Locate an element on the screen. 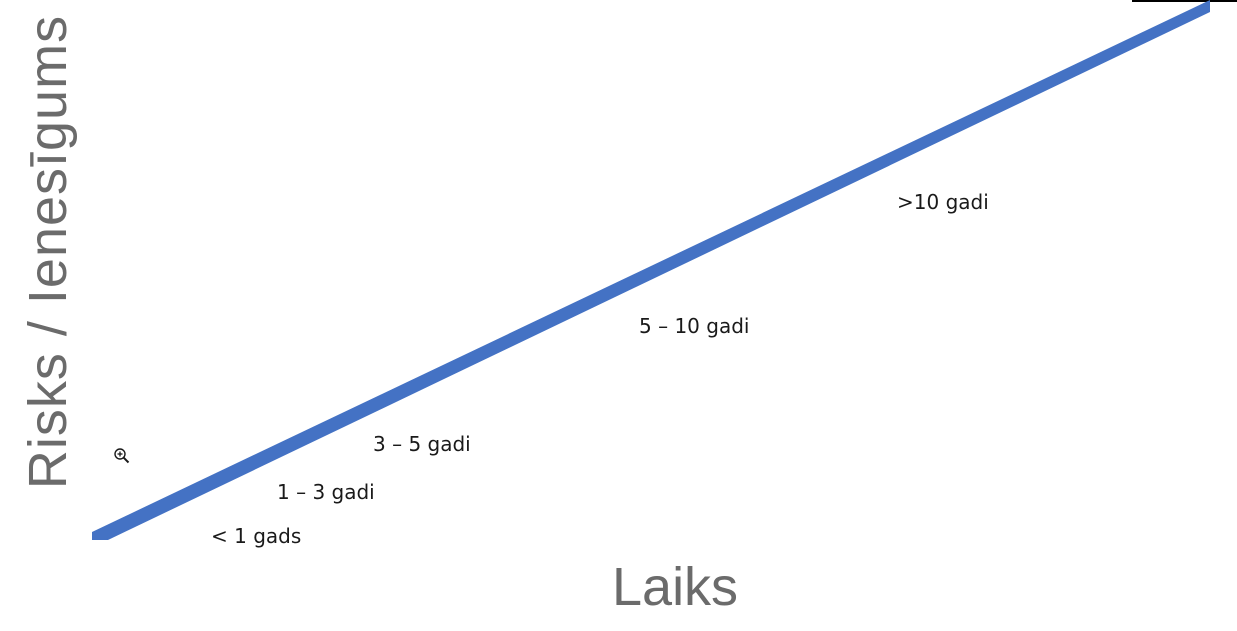  horizon-label: < 1 gads is located at coordinates (256, 536).